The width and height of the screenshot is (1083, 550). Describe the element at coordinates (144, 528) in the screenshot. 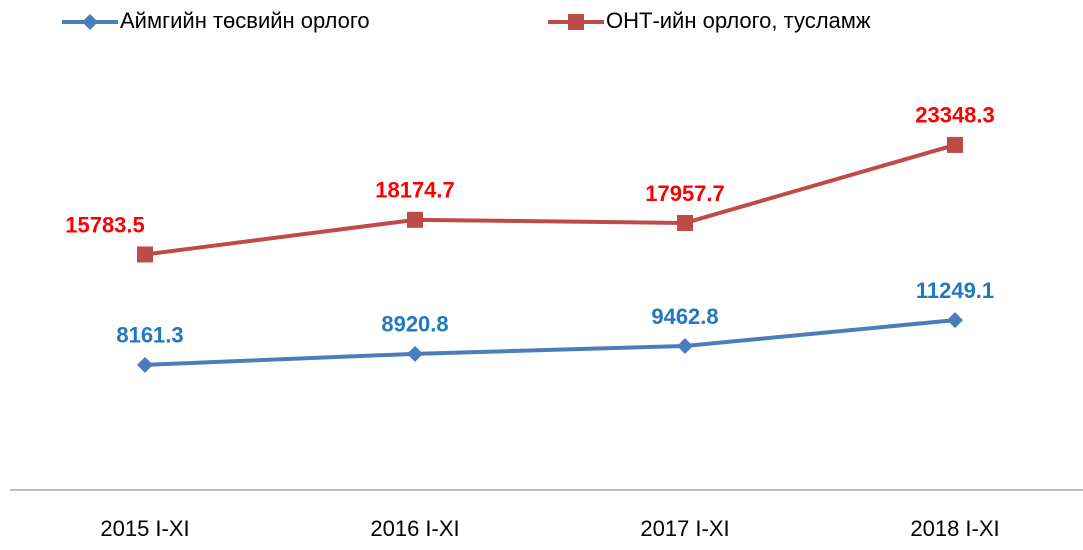

I see `x-tick-label: 2015 I-XI` at that location.